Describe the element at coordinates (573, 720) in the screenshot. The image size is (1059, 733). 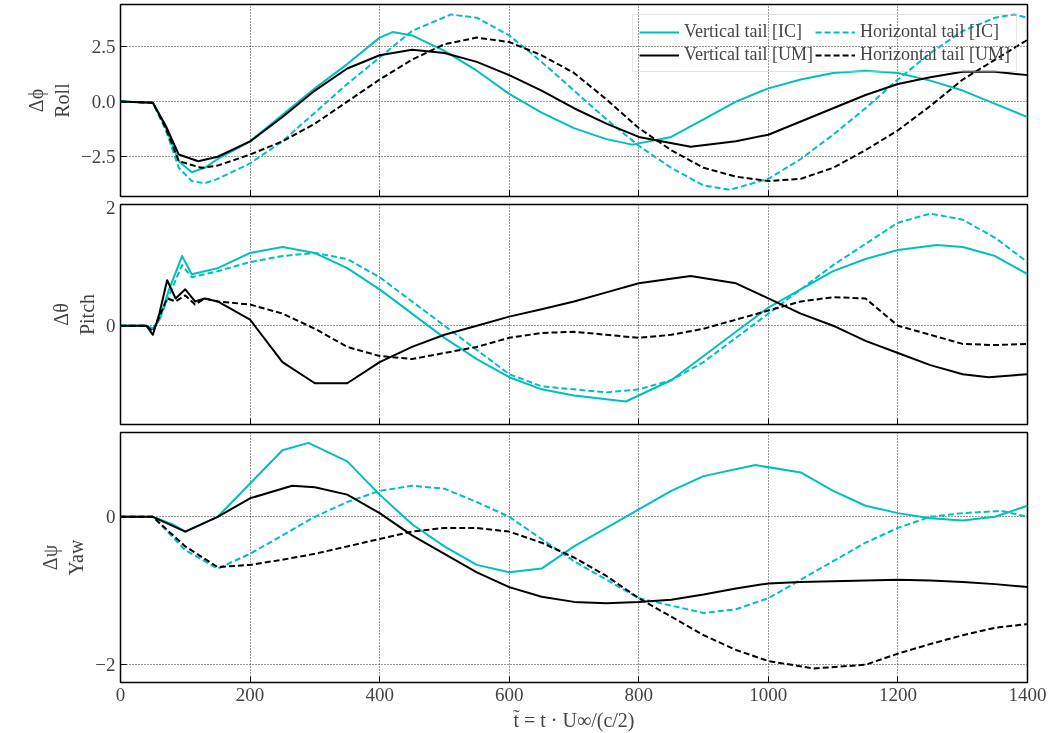
I see `x-axis-title: t̃ = t · U∞/(c/2)` at that location.